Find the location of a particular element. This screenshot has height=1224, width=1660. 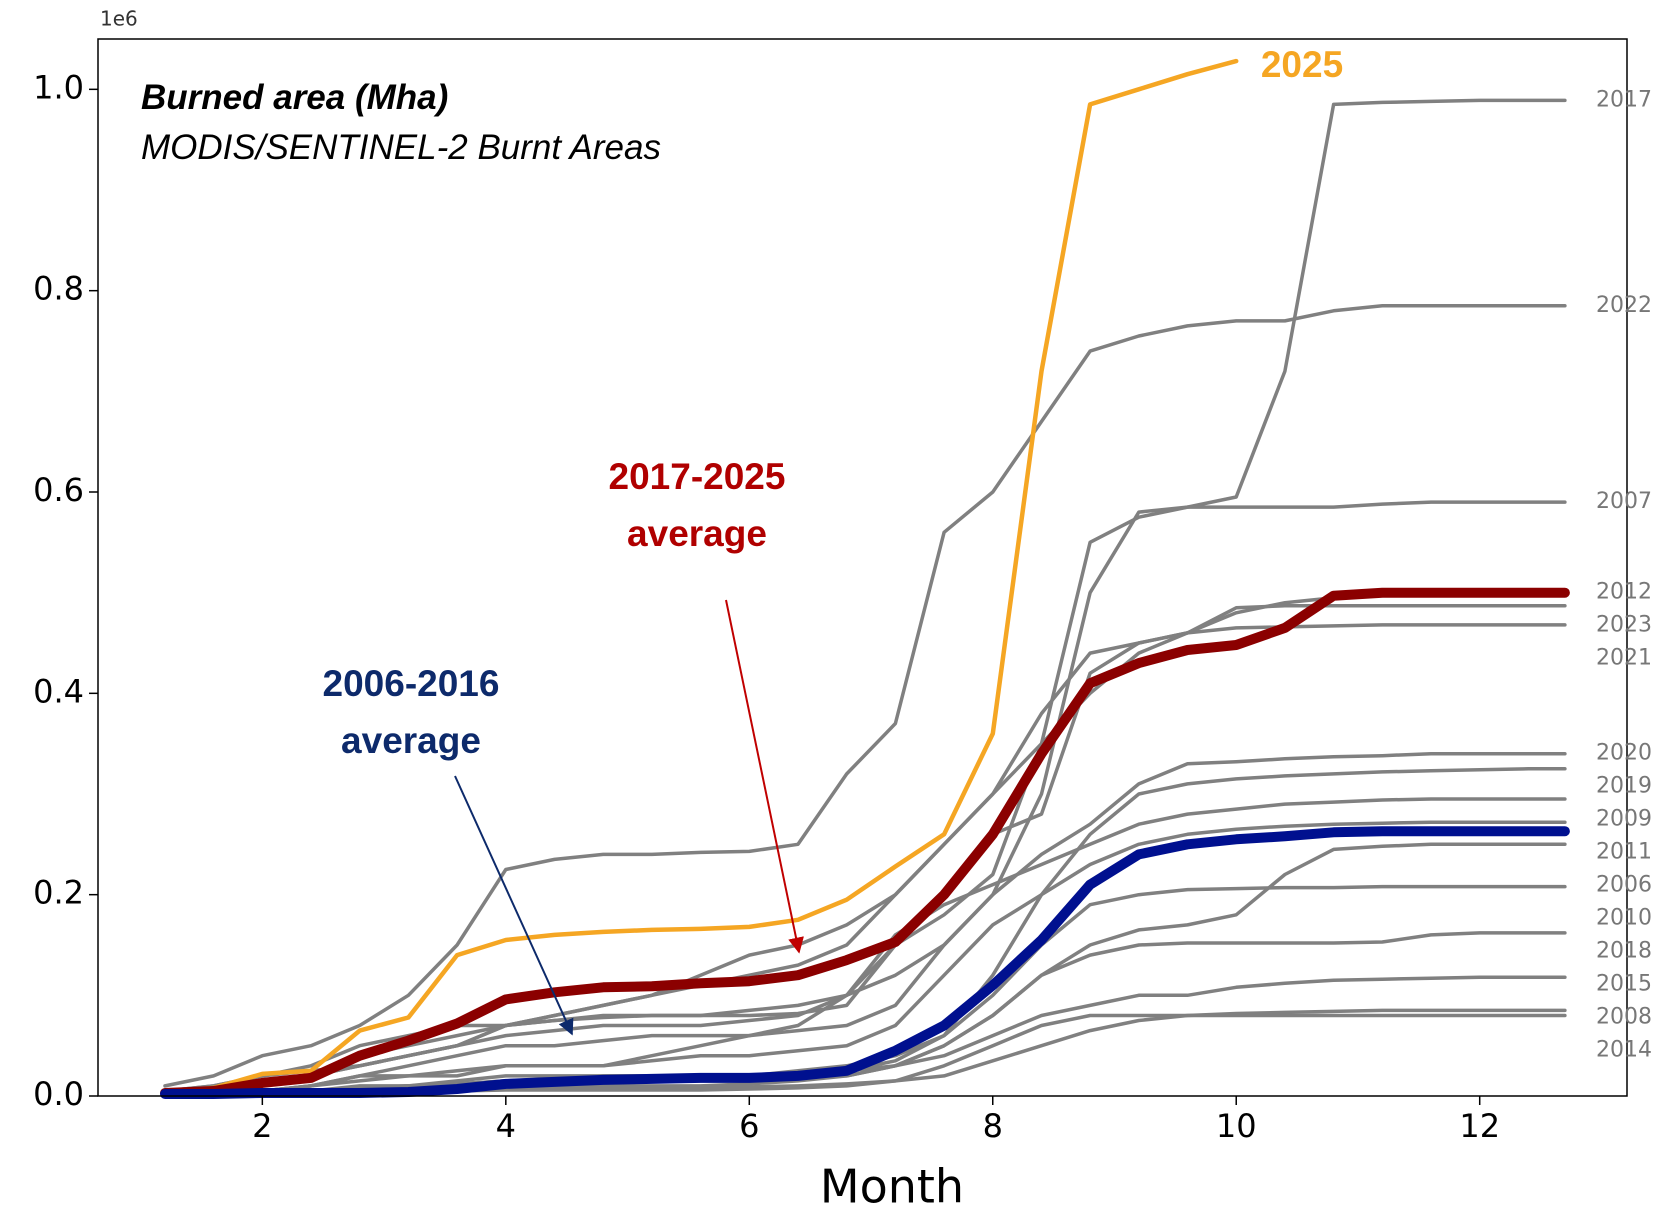

series-end-label: 2019 is located at coordinates (1624, 786).